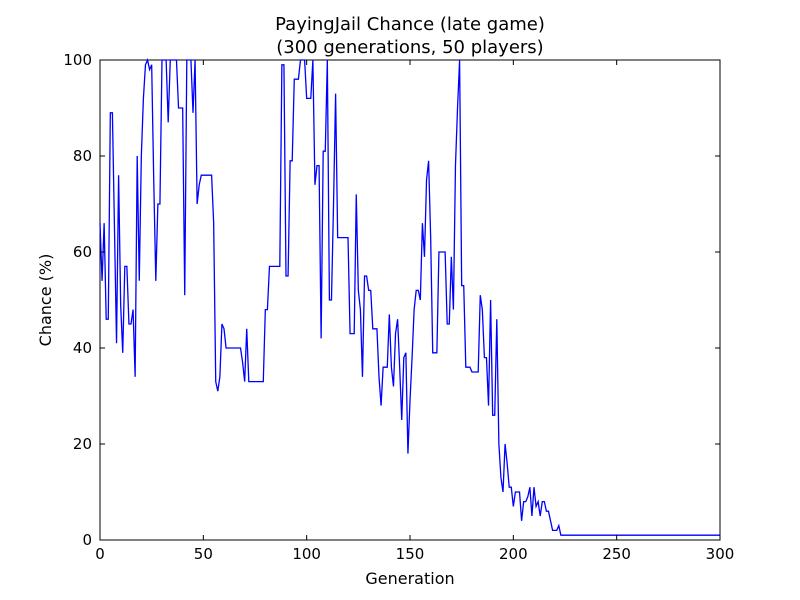 This screenshot has height=600, width=800. I want to click on y-tick-label: 60, so click(82, 252).